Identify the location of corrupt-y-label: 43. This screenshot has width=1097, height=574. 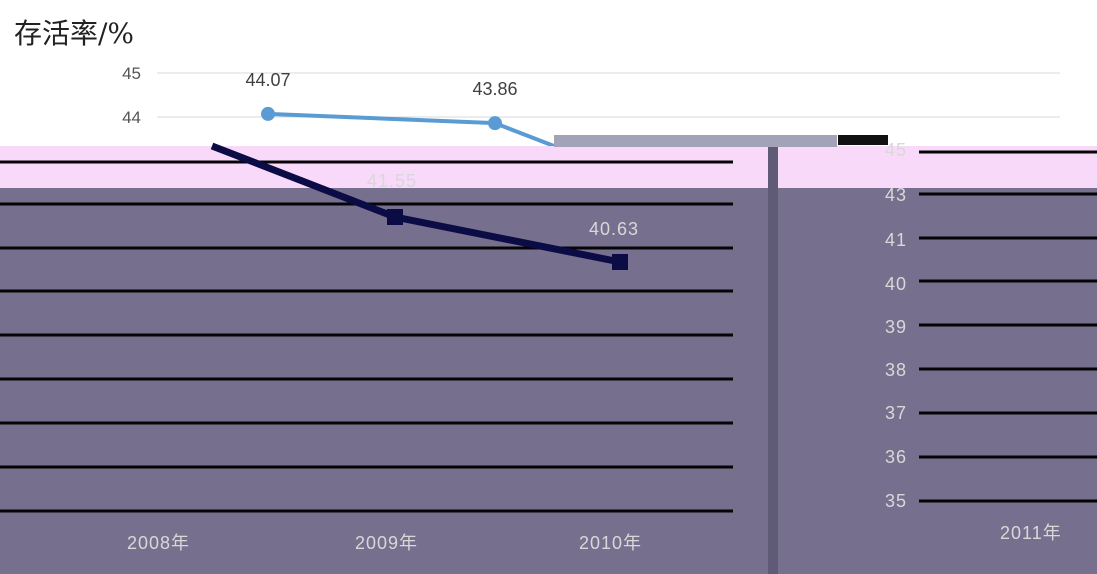
(896, 195).